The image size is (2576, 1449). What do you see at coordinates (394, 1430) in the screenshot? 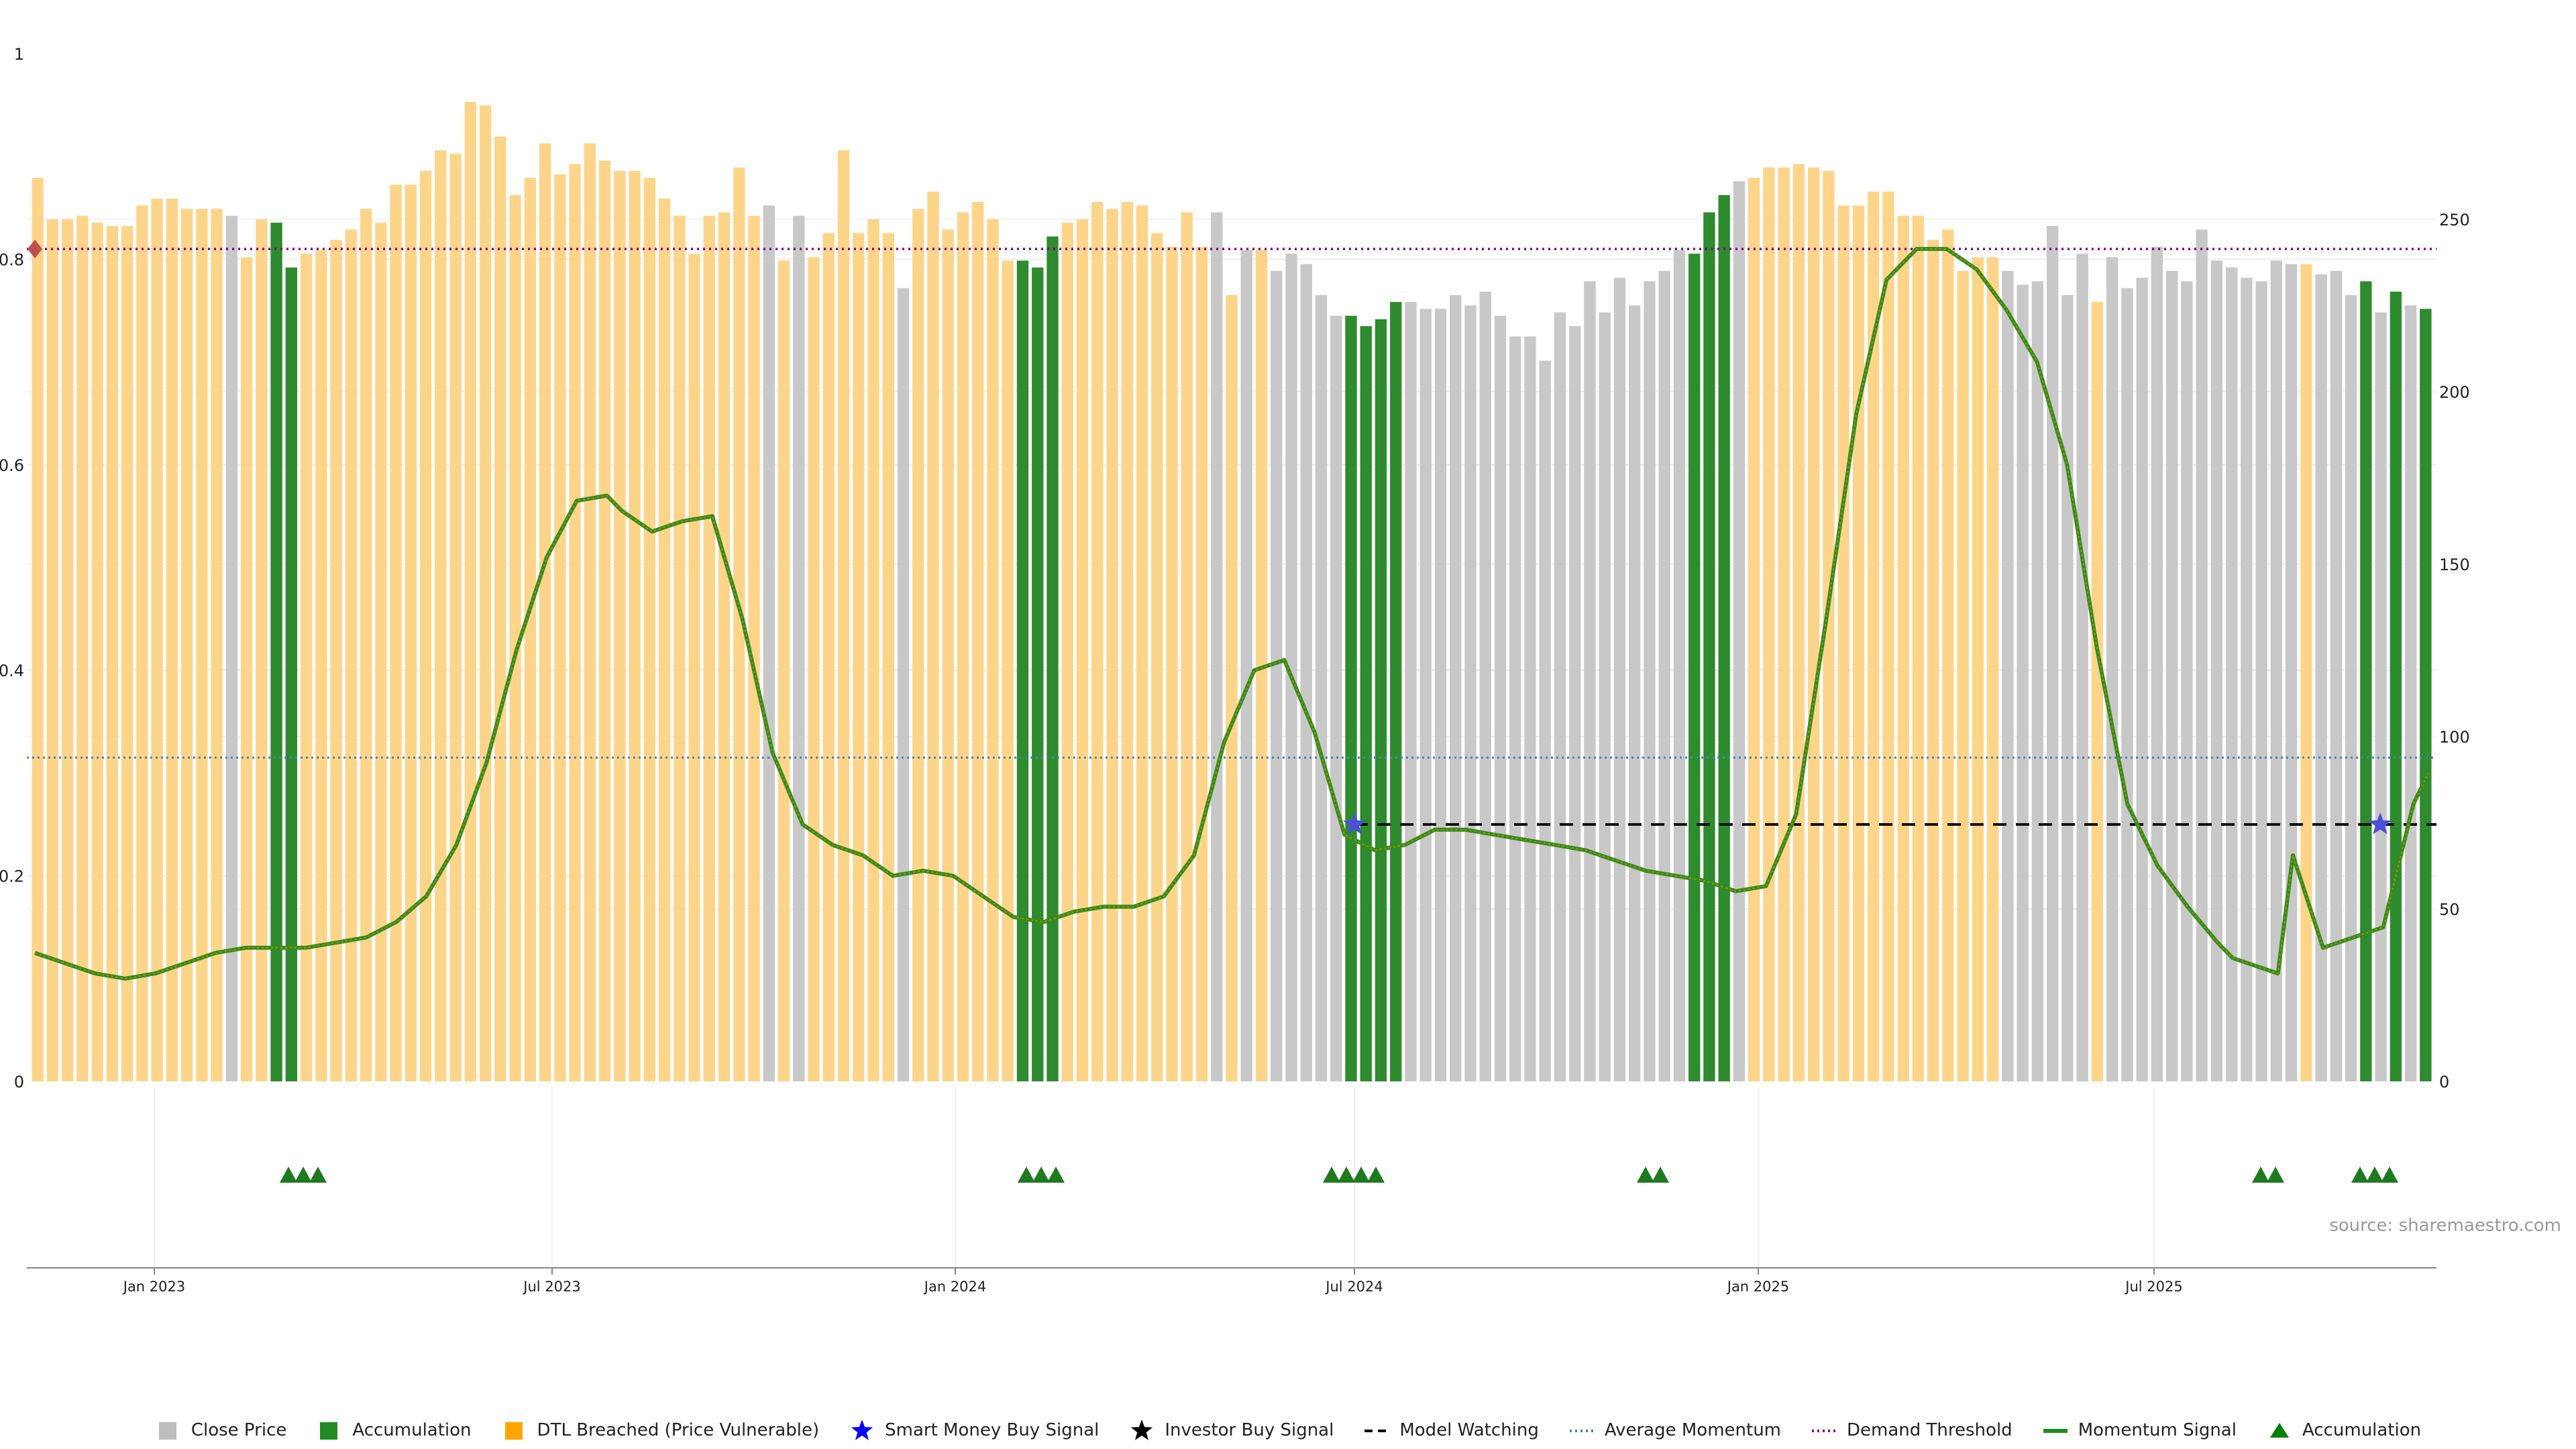
I see `legend-item: Accumulation` at bounding box center [394, 1430].